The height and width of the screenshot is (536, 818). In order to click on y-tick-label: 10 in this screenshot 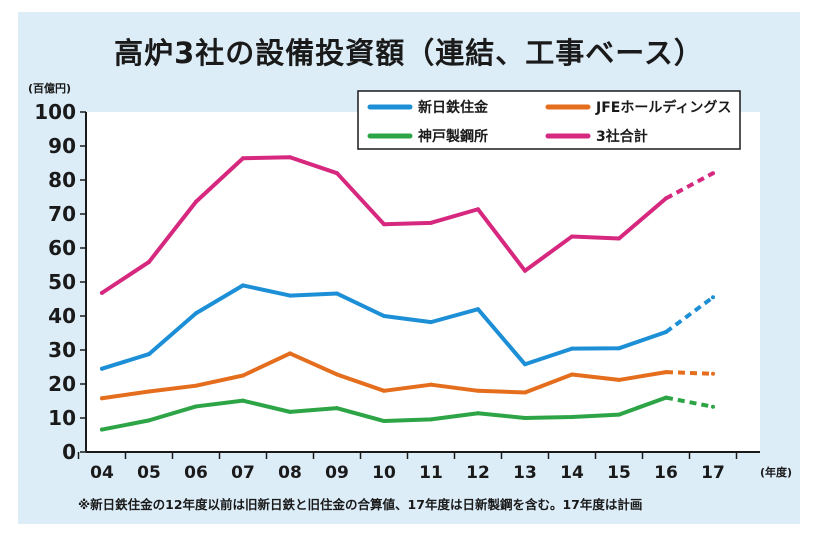, I will do `click(62, 418)`.